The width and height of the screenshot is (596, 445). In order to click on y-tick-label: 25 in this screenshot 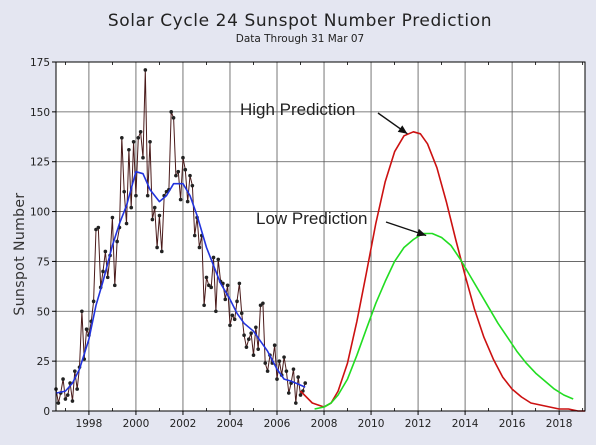, I will do `click(43, 362)`.